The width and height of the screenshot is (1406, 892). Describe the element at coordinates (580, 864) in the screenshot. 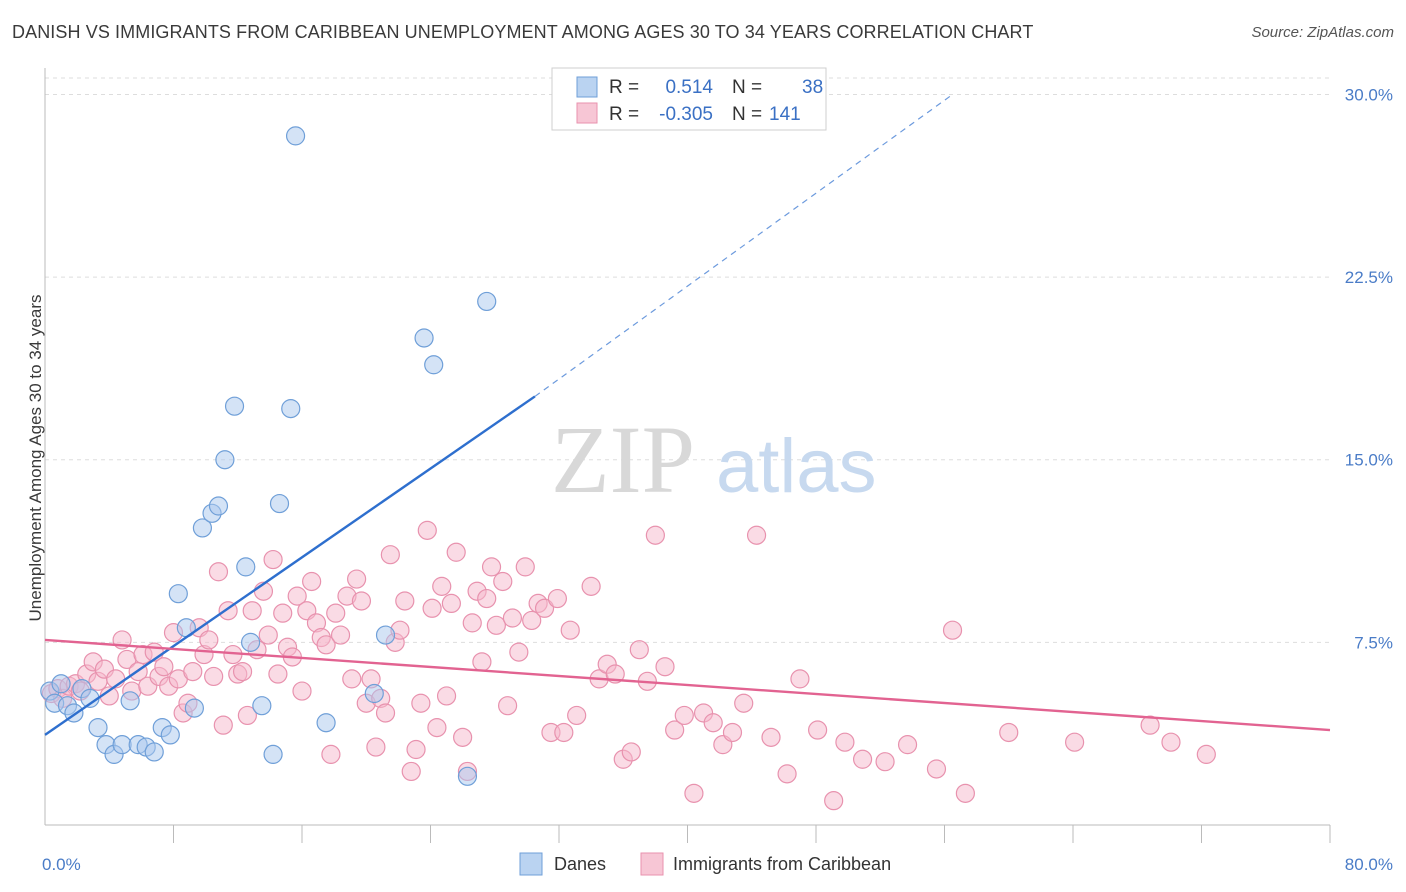

I see `legend-danes-label: Danes` at that location.